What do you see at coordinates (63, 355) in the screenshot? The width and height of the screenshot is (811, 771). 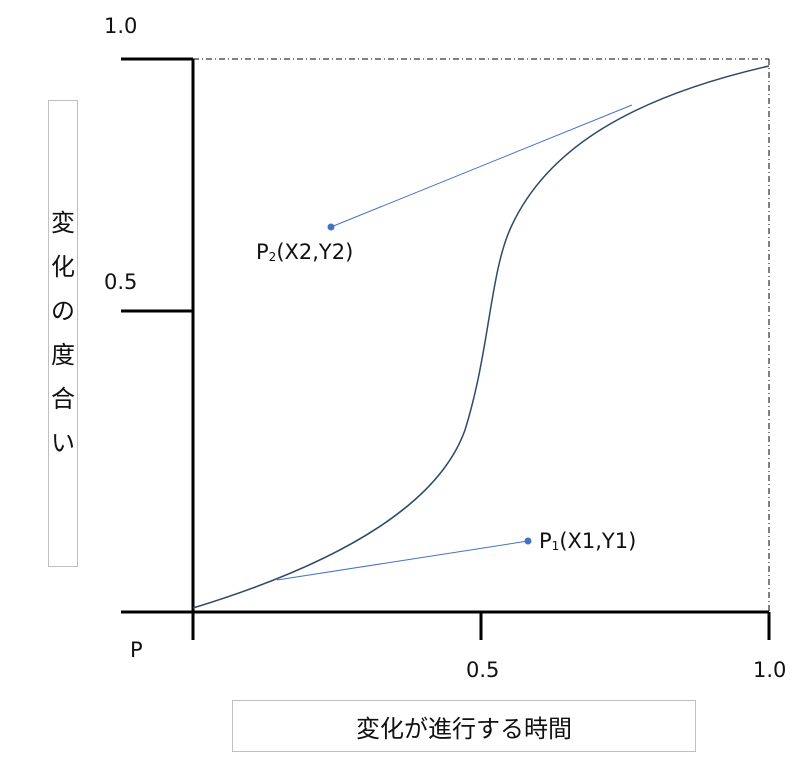 I see `y-label-char: 度` at bounding box center [63, 355].